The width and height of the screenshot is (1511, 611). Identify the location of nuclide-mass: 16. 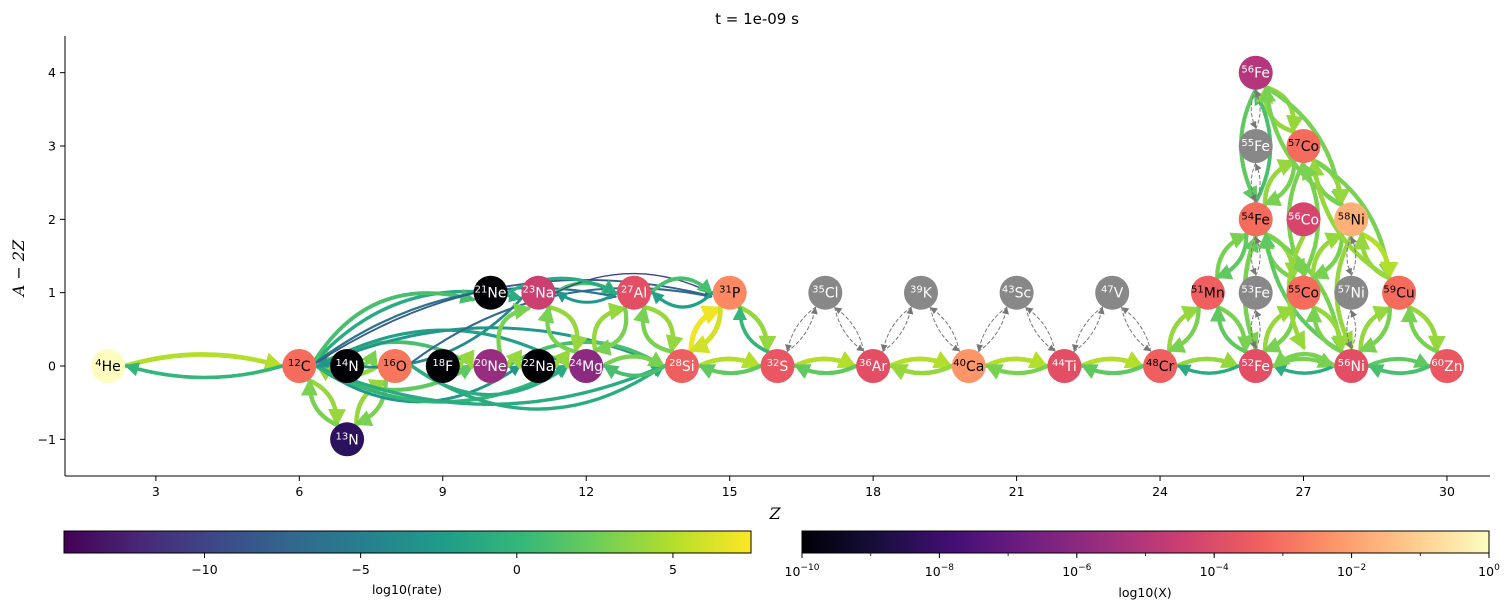
(389, 363).